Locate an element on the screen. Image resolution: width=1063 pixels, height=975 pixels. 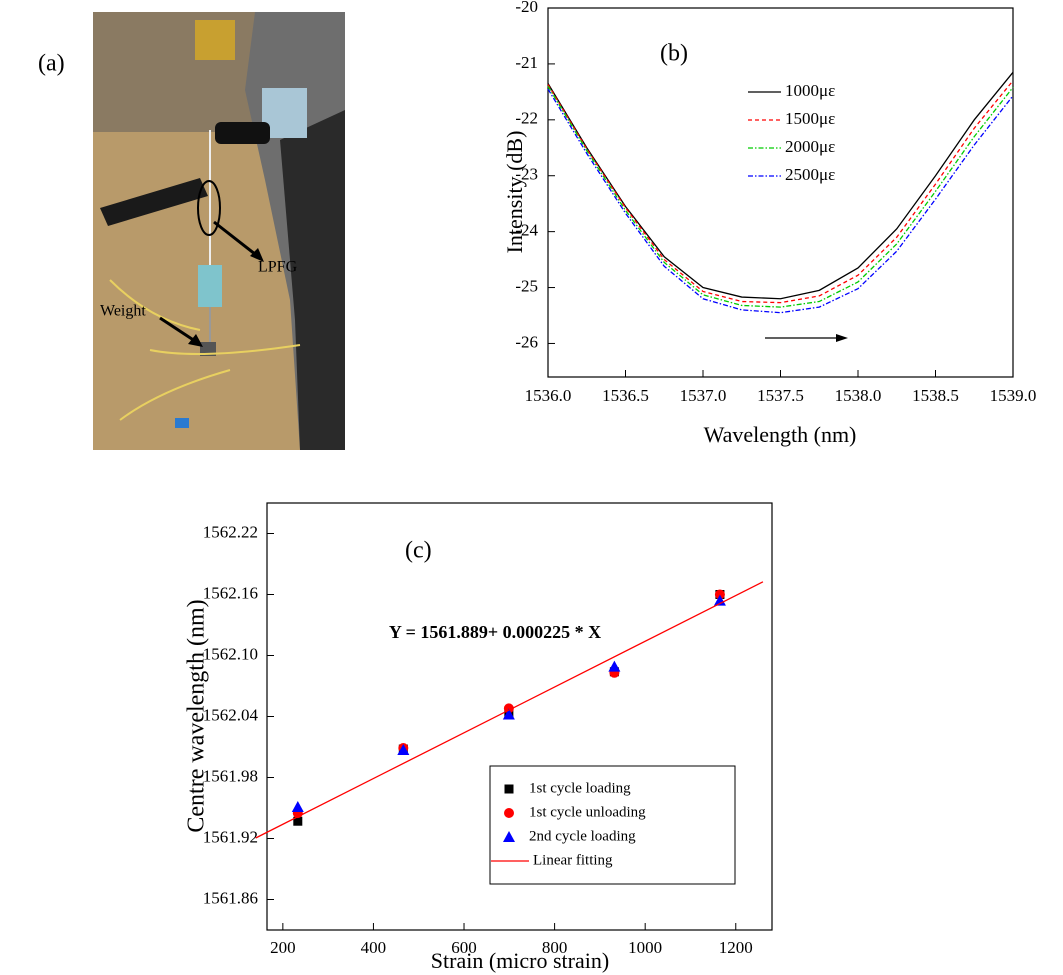
x-tick-label: 1537.0 is located at coordinates (703, 395).